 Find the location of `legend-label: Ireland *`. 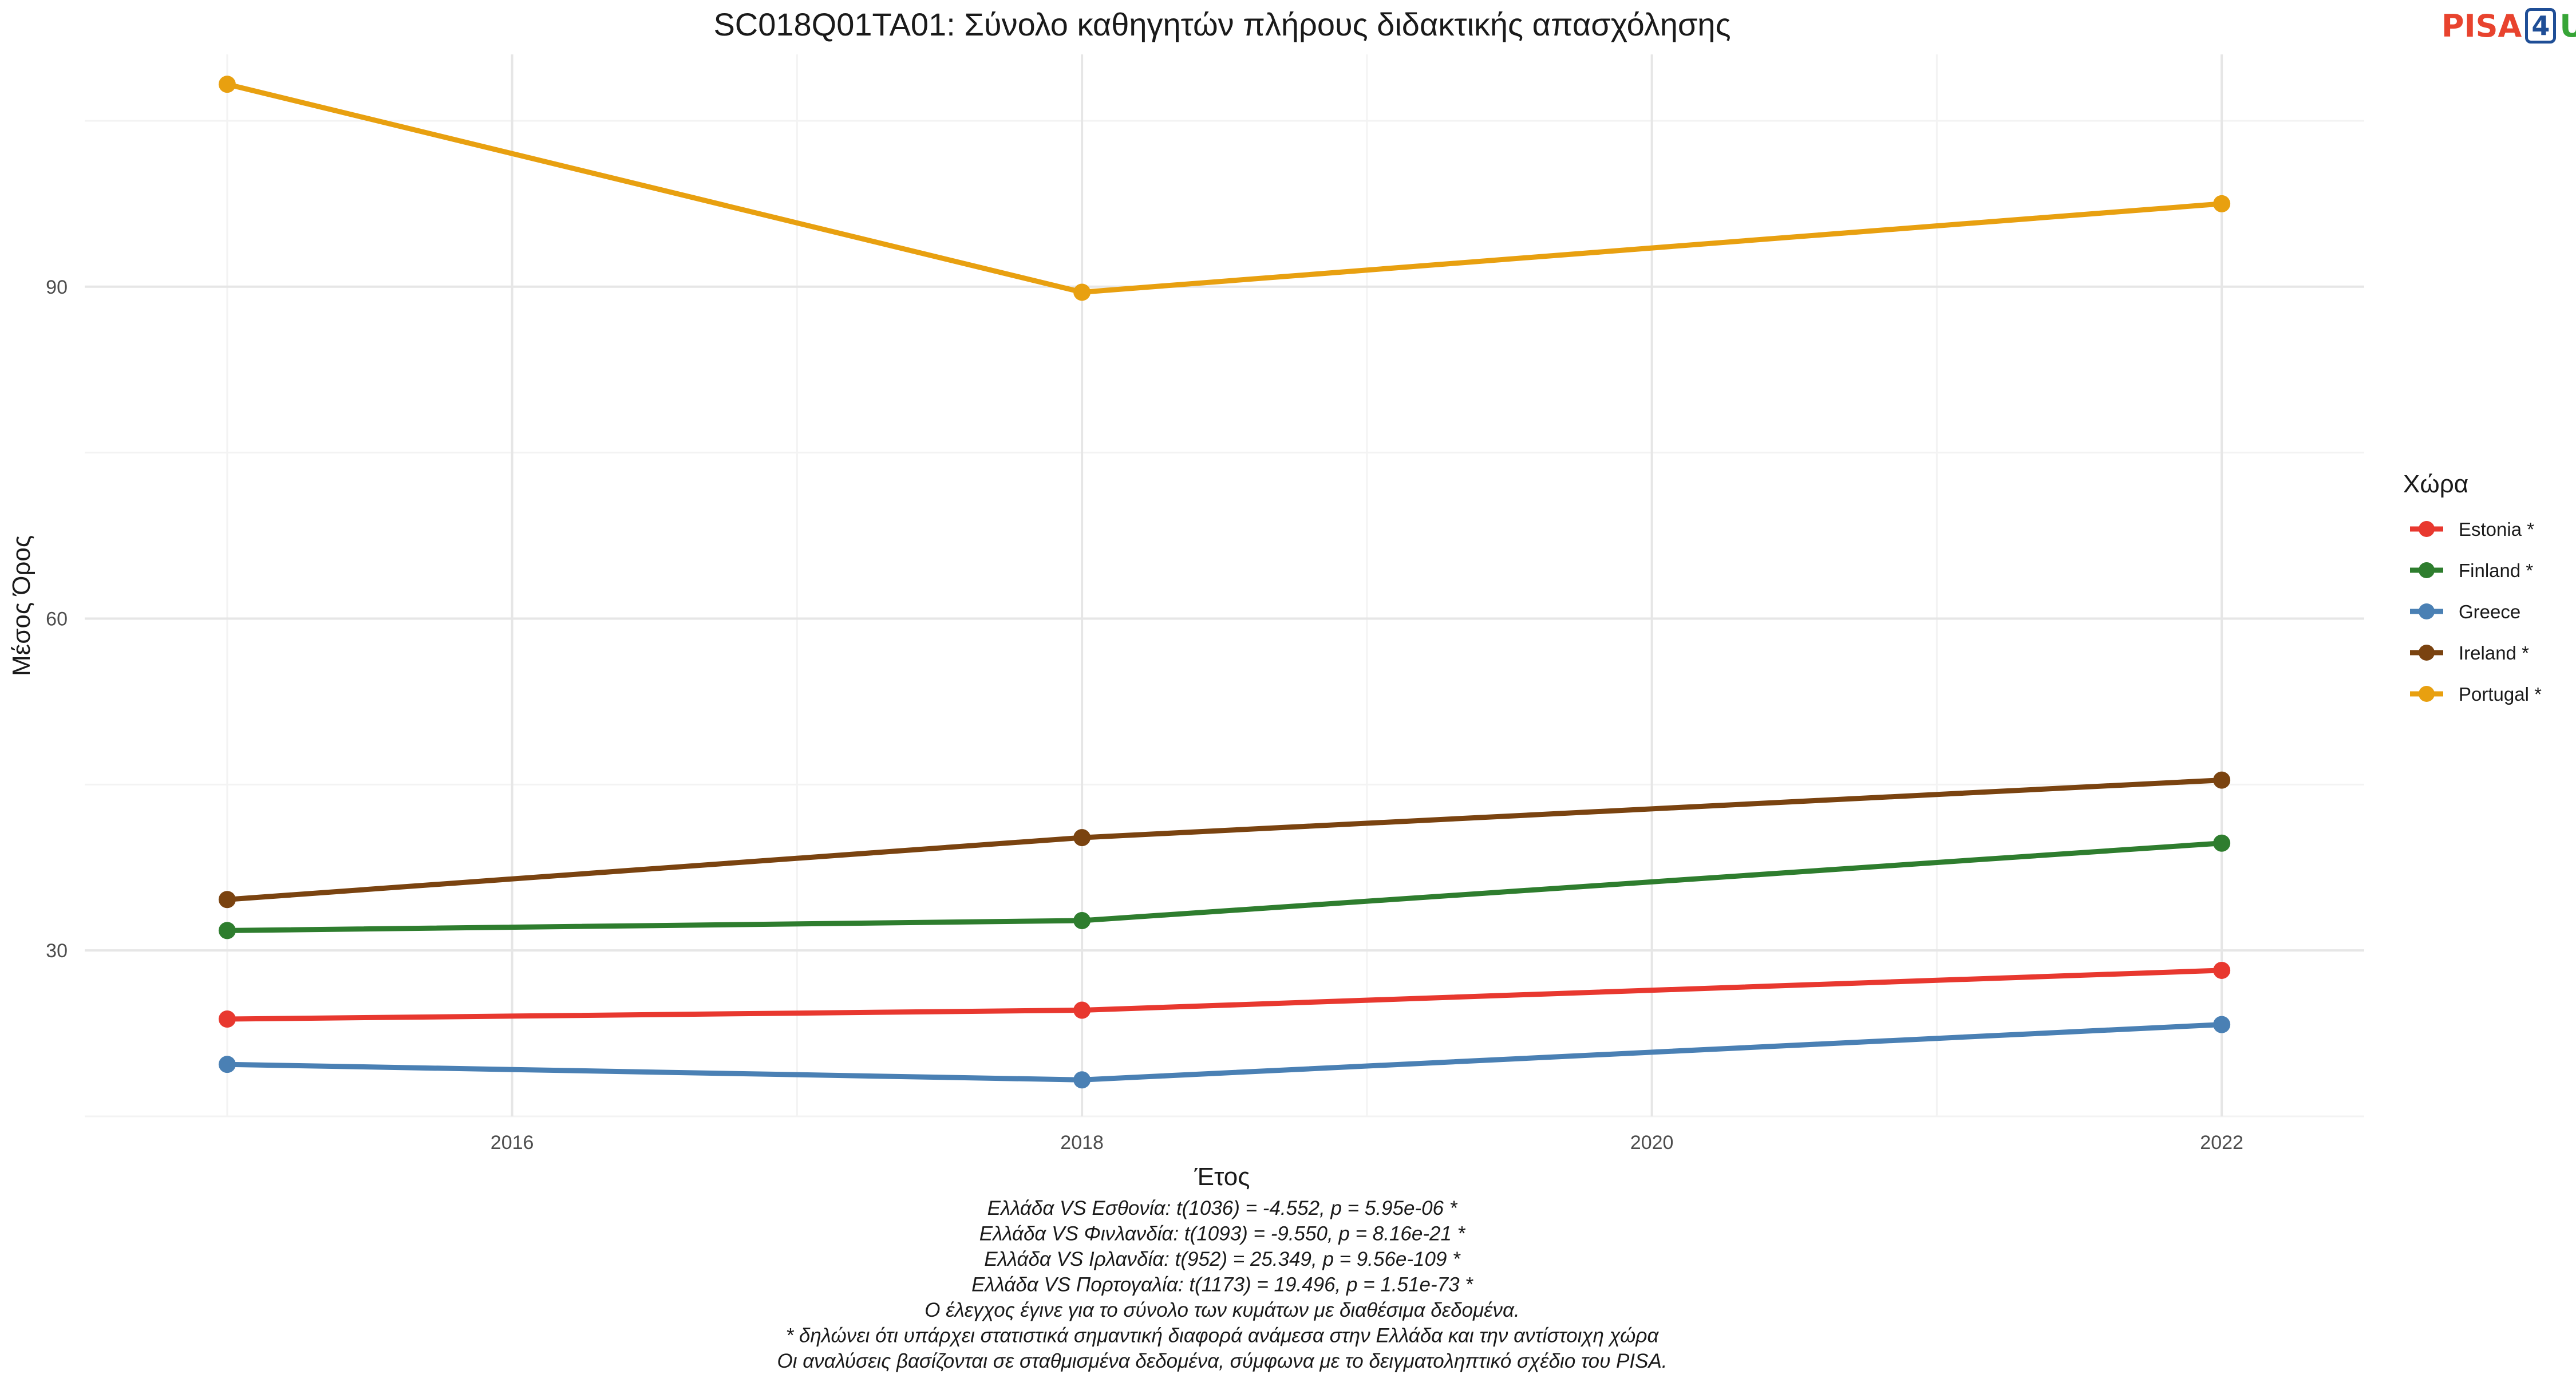

legend-label: Ireland * is located at coordinates (2494, 653).